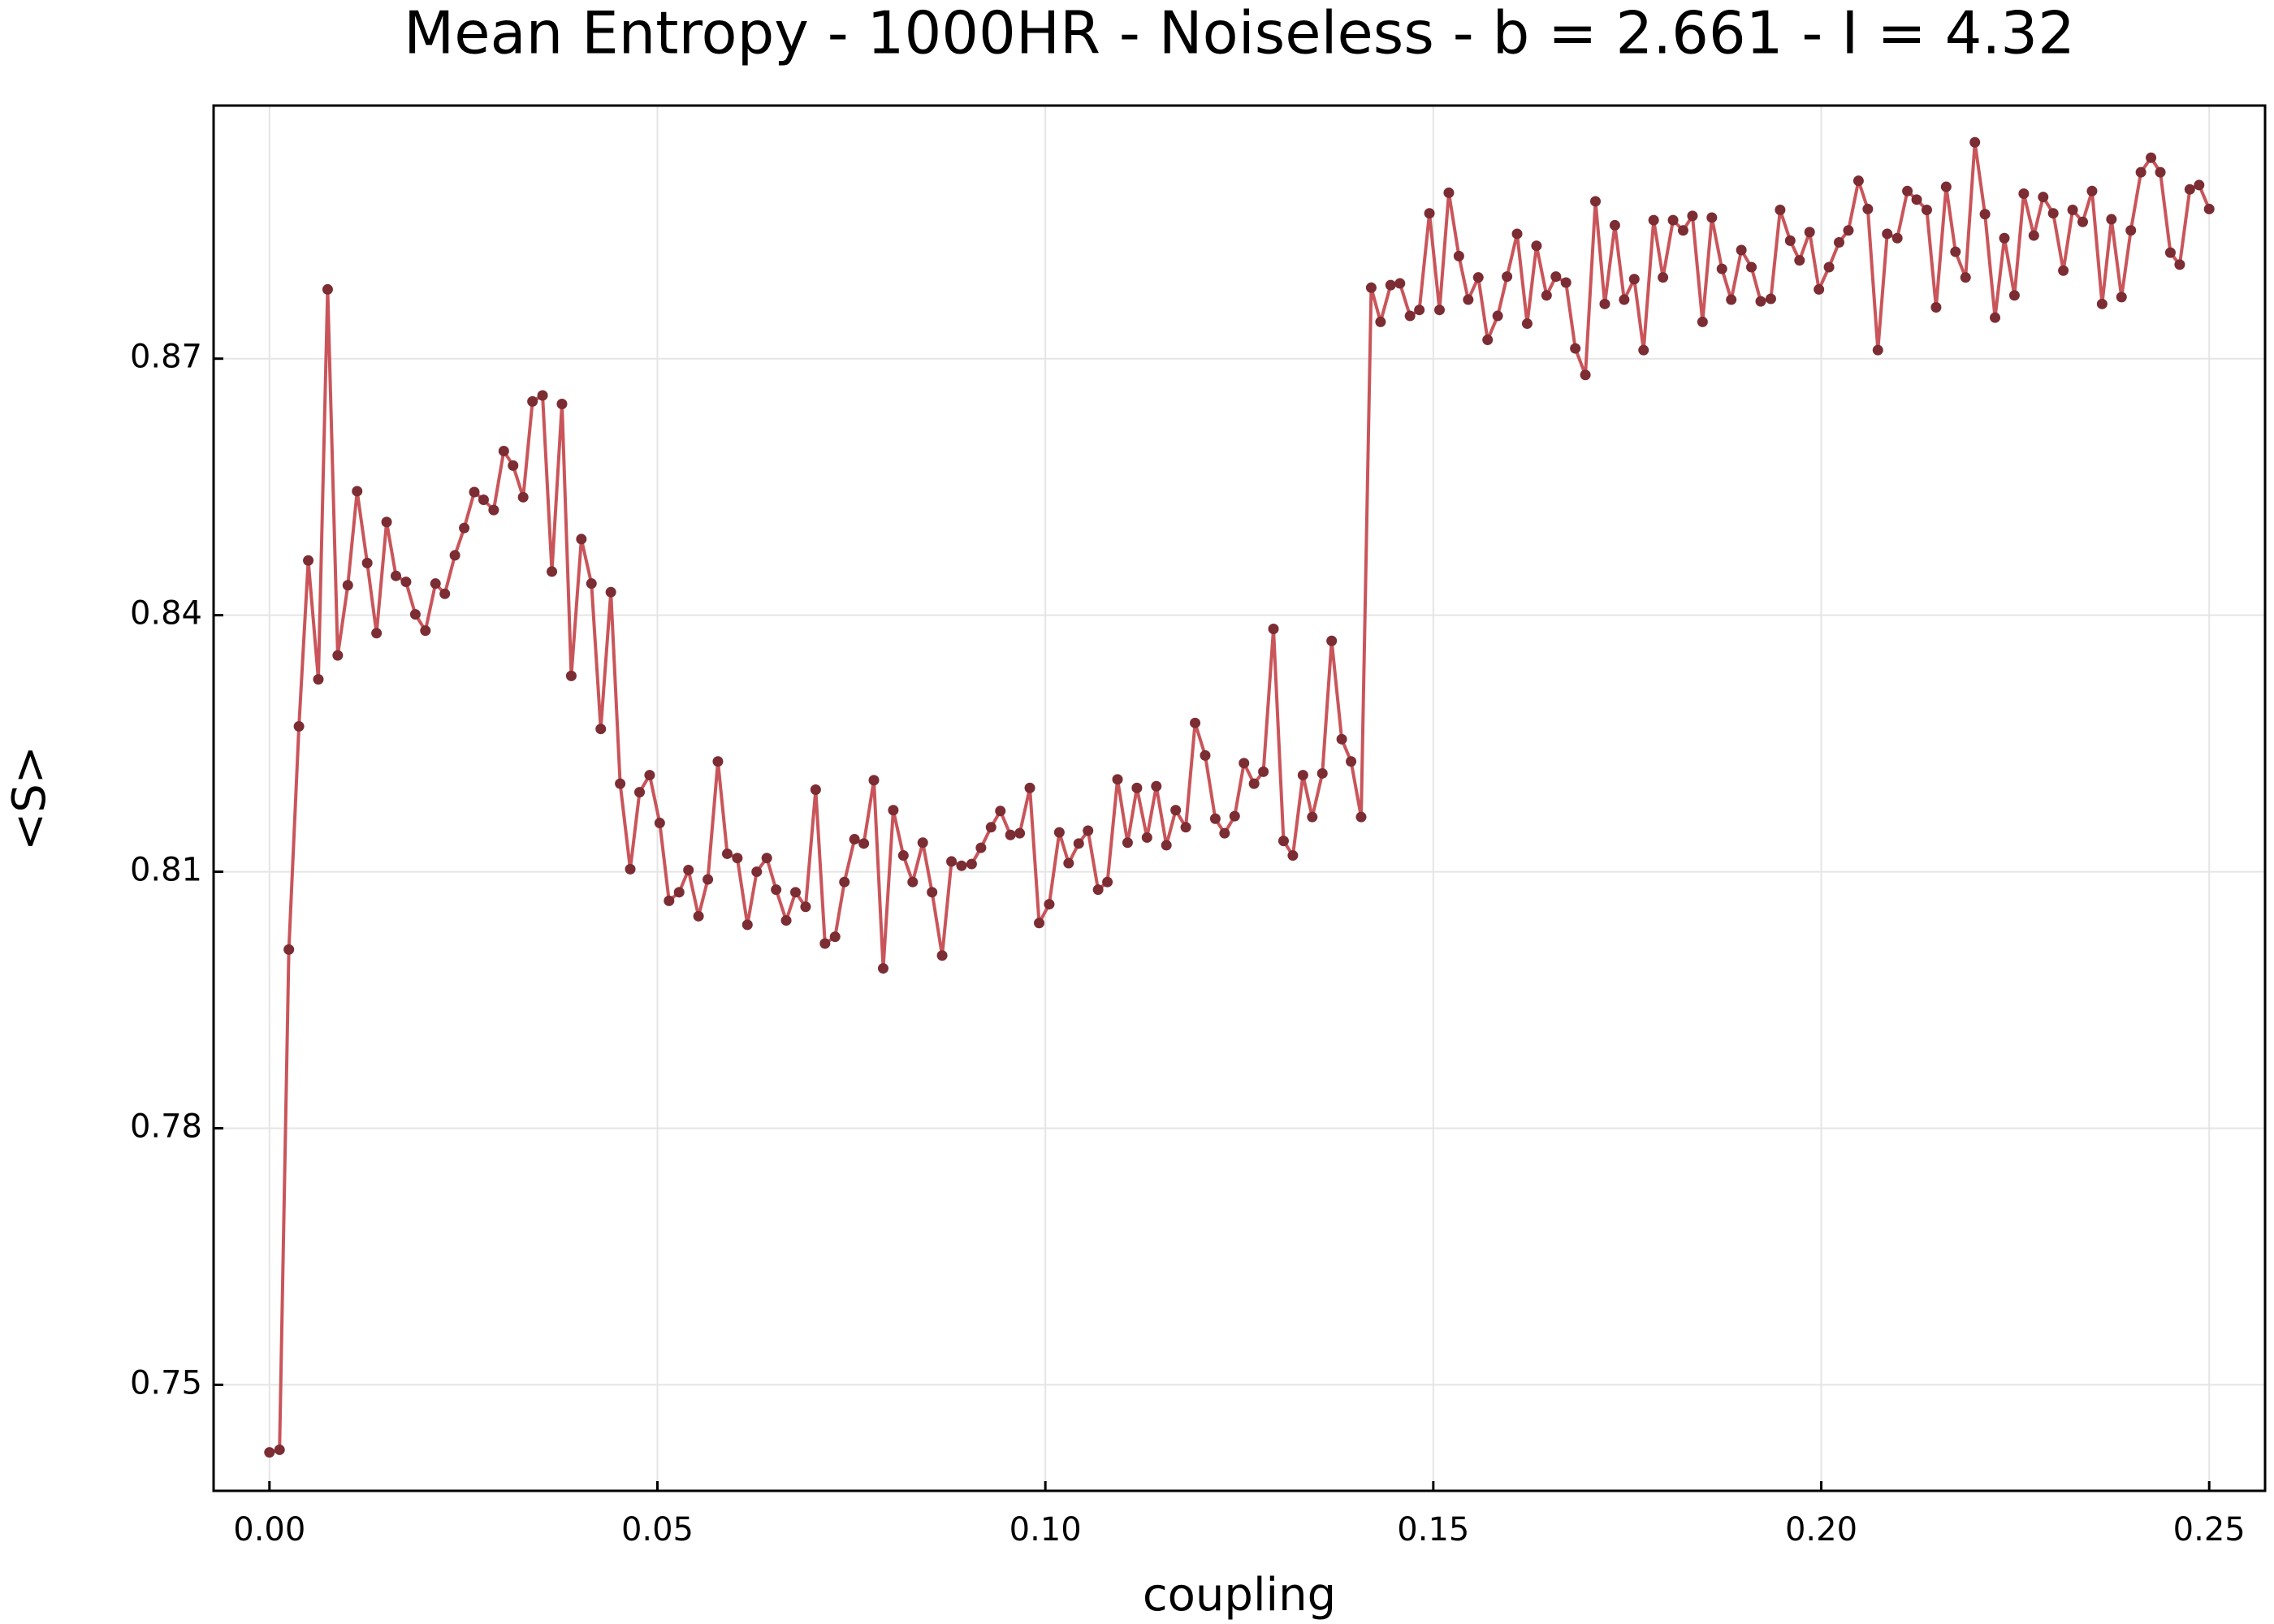 This screenshot has height=1624, width=2274. I want to click on y-tick-label: 0.84, so click(166, 614).